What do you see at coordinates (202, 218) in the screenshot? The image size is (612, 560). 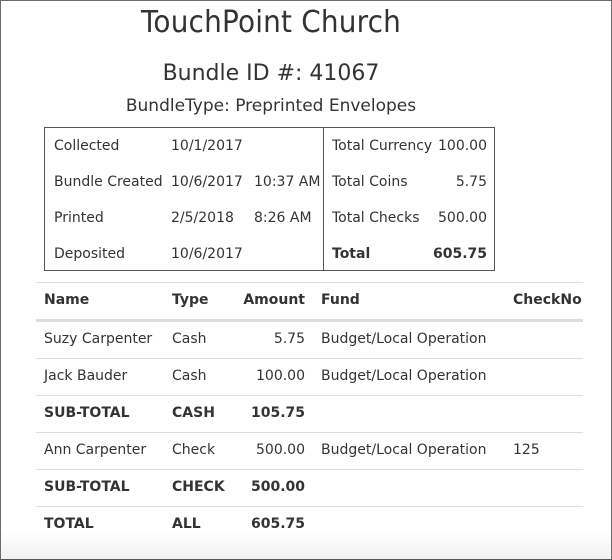 I see `date-value: 2/5/2018` at bounding box center [202, 218].